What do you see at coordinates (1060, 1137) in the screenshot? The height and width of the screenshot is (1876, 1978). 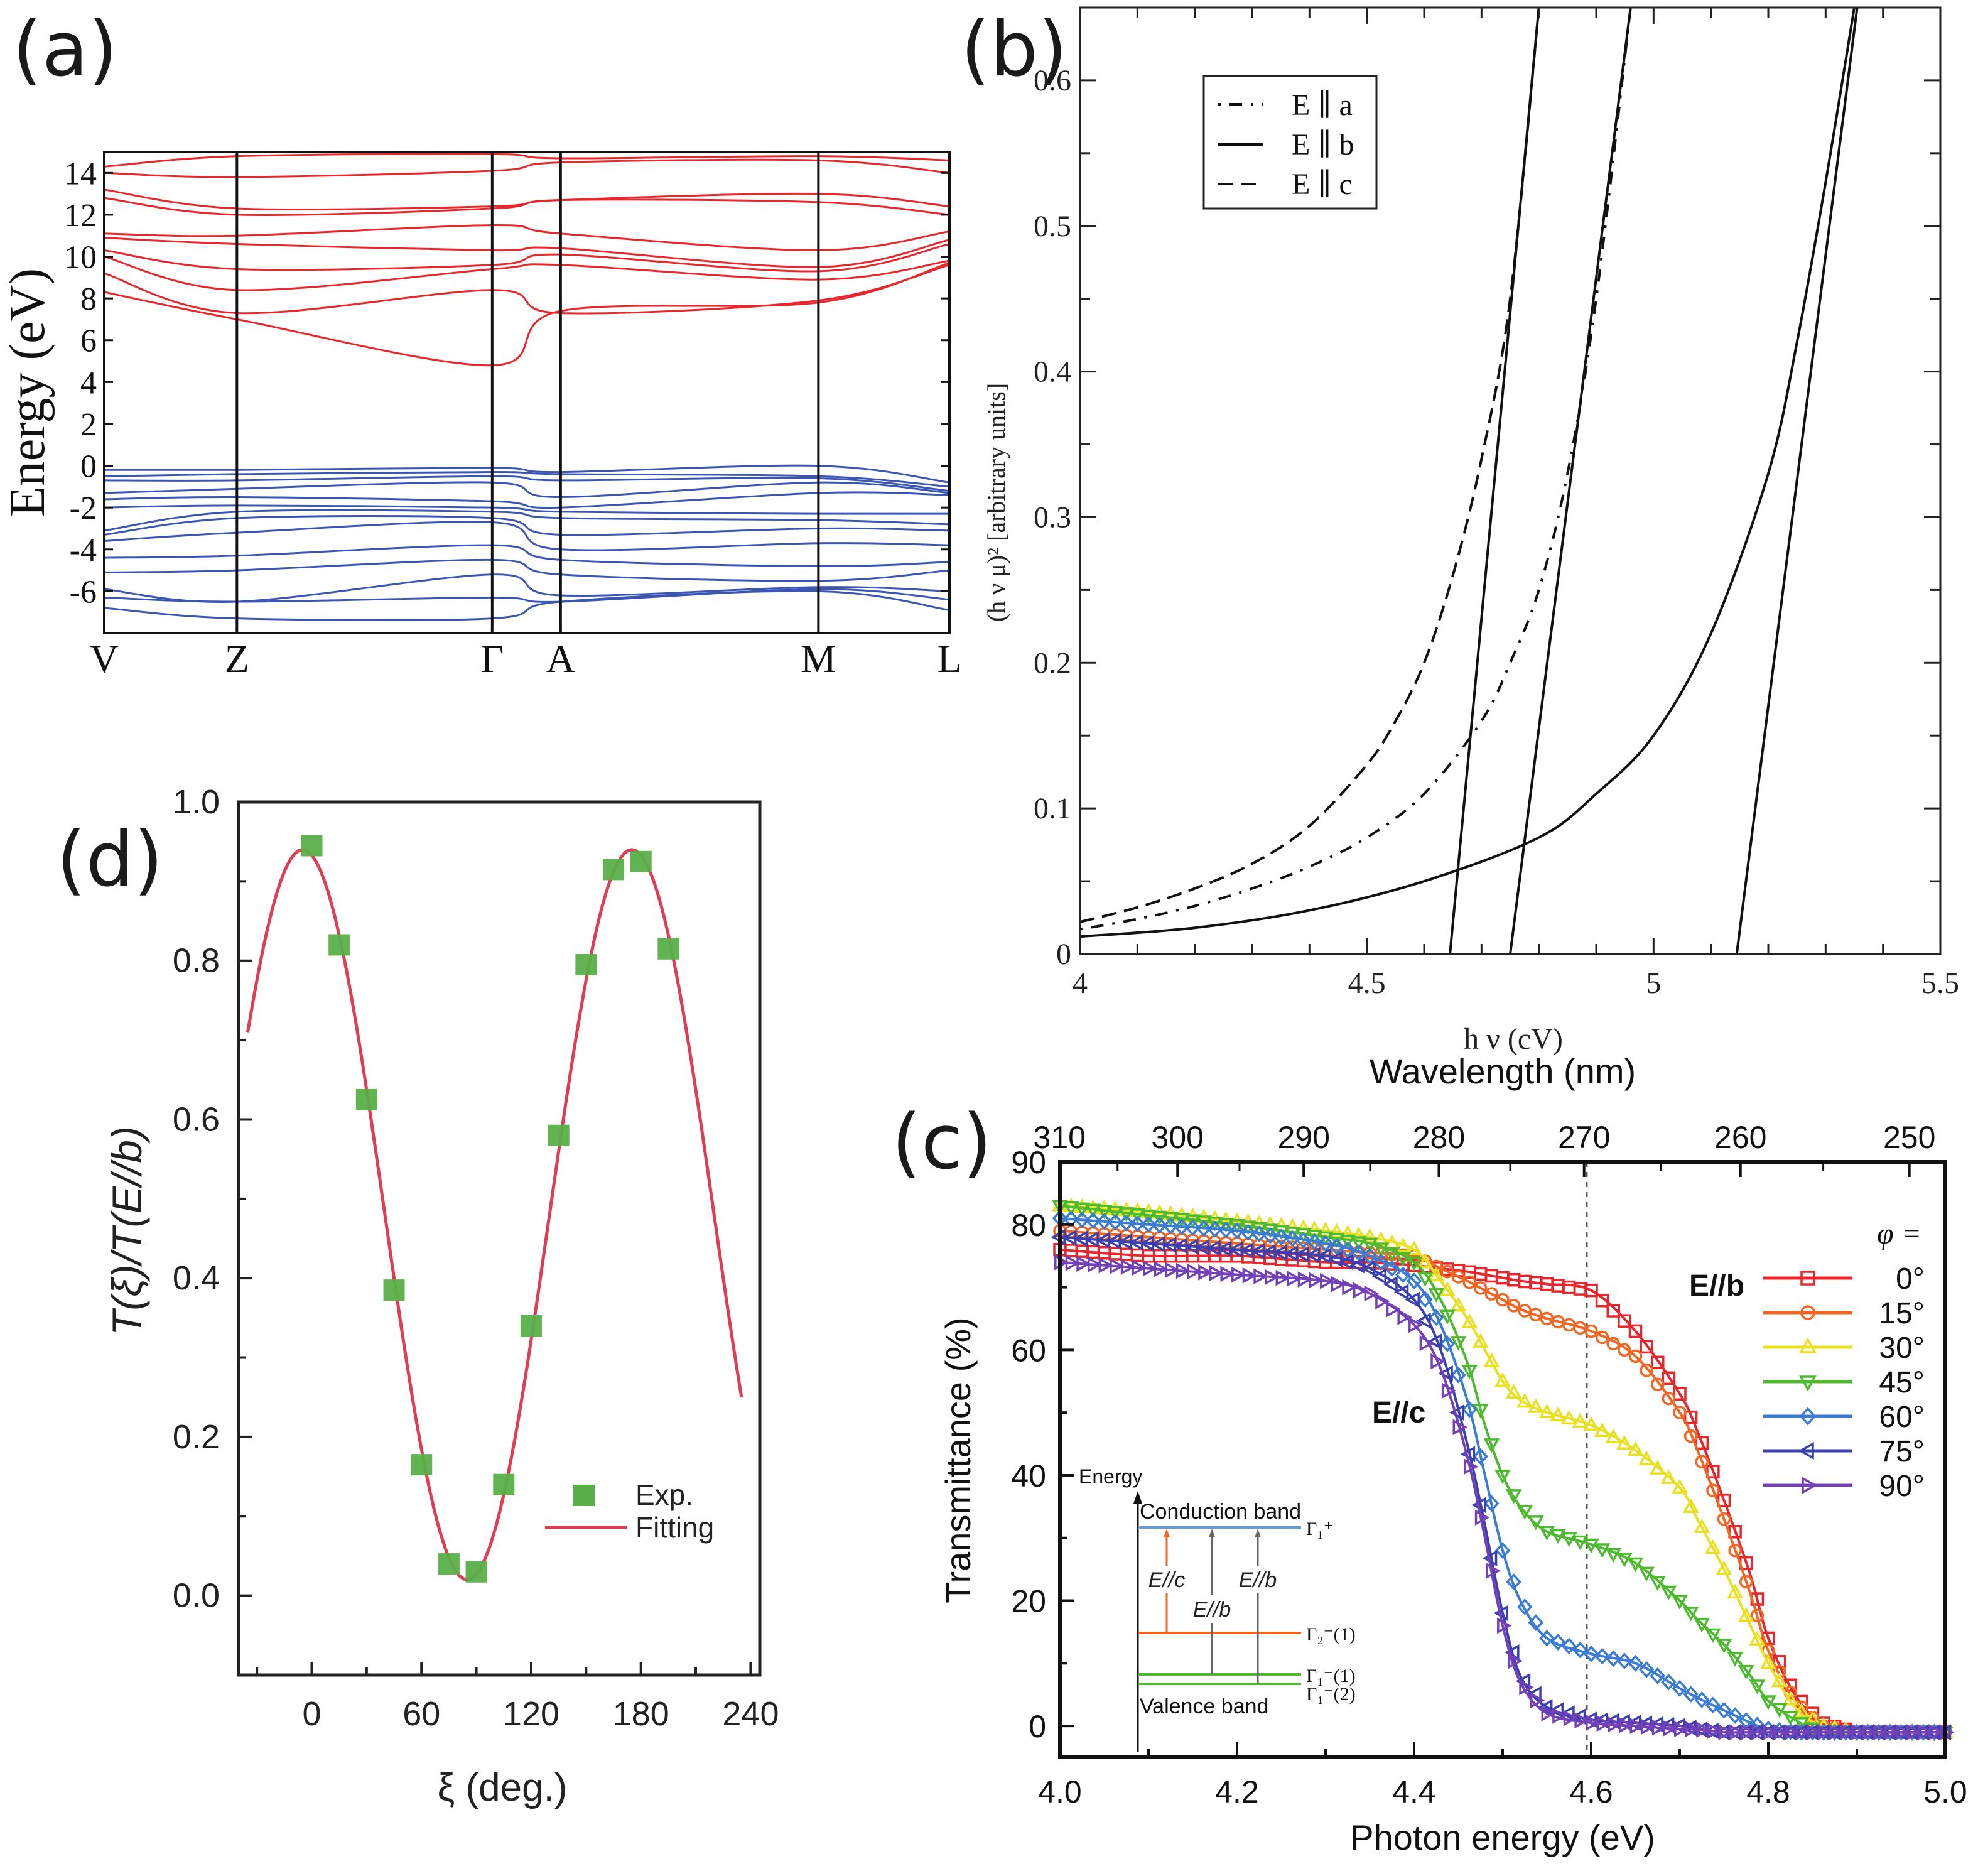 I see `top-tick-label: 310` at bounding box center [1060, 1137].